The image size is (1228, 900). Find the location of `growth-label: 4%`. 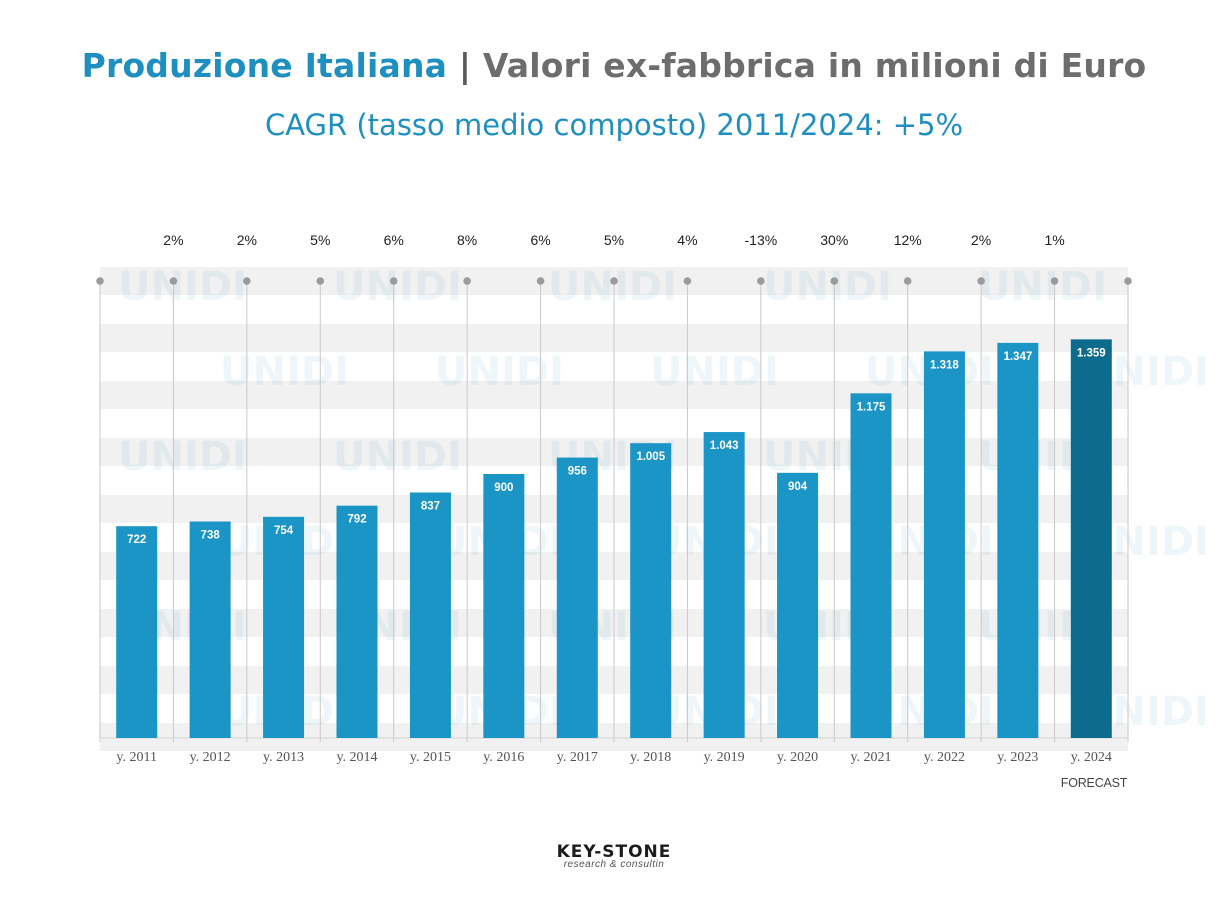

growth-label: 4% is located at coordinates (687, 240).